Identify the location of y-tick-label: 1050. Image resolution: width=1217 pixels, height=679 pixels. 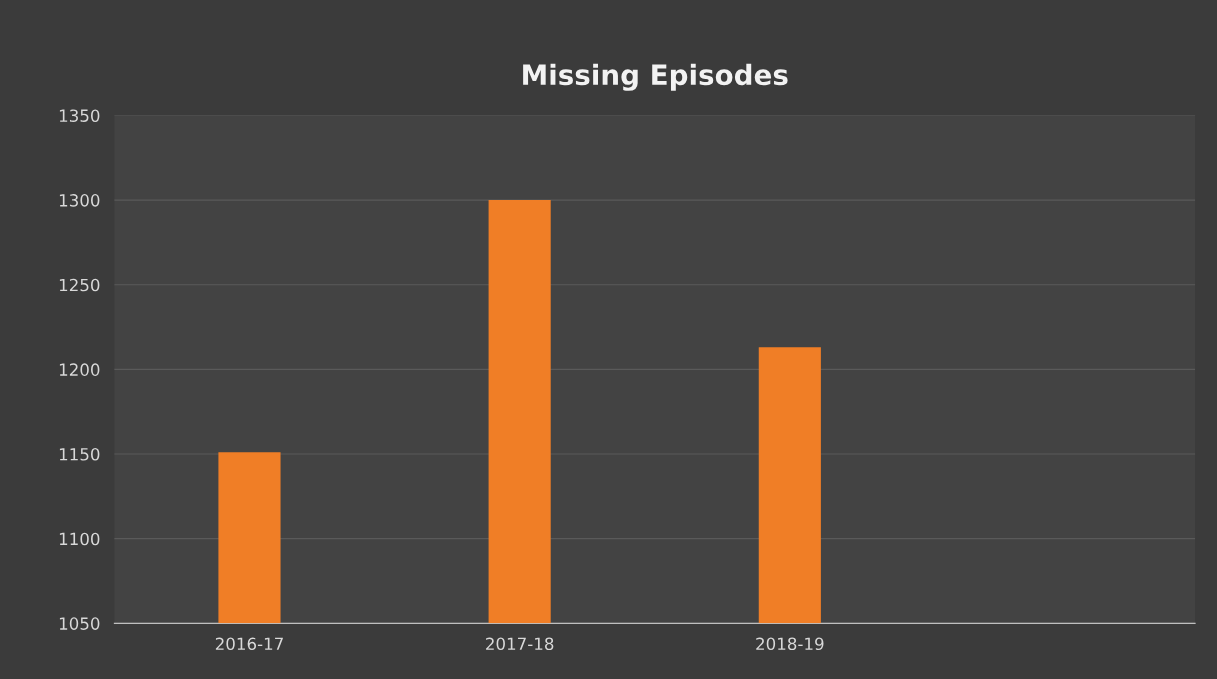
(79, 623).